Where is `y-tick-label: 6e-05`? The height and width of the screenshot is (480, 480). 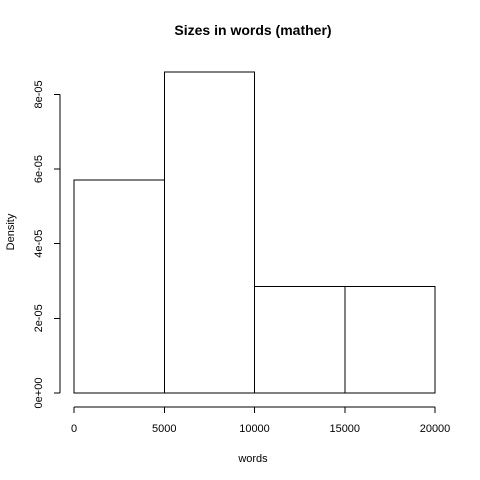
y-tick-label: 6e-05 is located at coordinates (39, 169).